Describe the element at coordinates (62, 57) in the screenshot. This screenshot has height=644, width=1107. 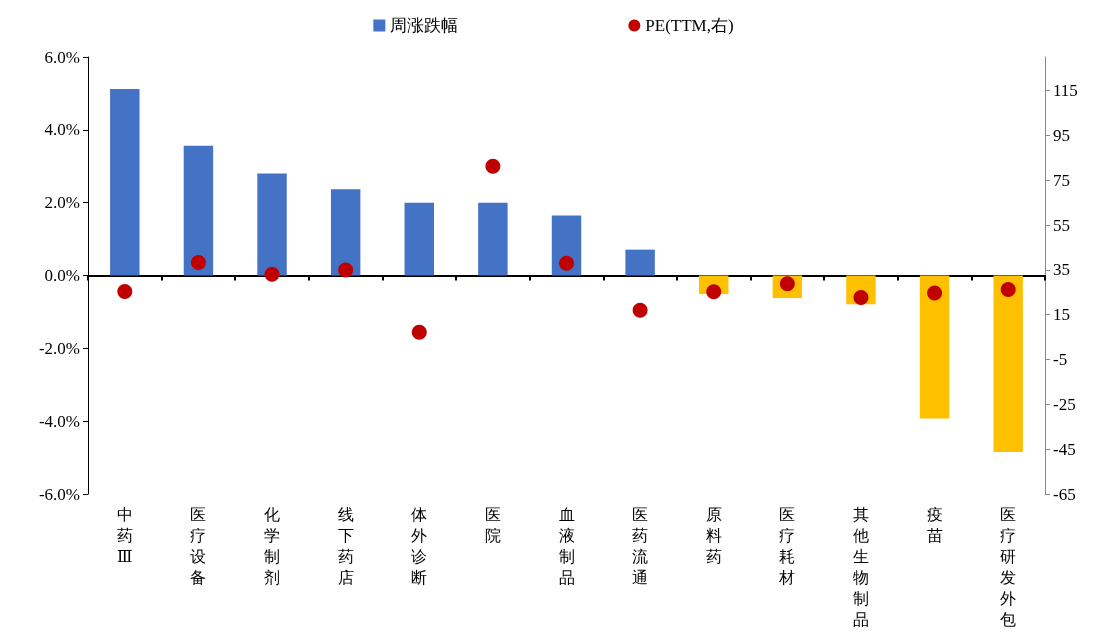
I see `y-tick-label: 6.0%` at that location.